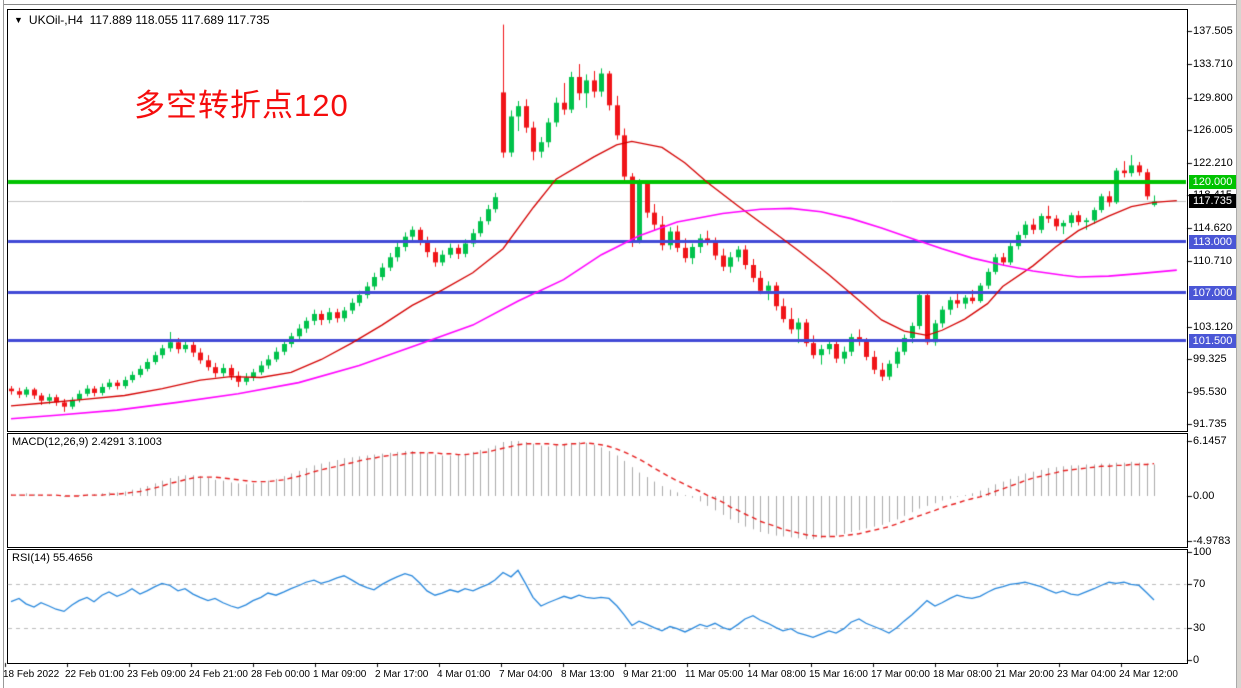  Describe the element at coordinates (1213, 162) in the screenshot. I see `price-tick-label: 122.210` at that location.